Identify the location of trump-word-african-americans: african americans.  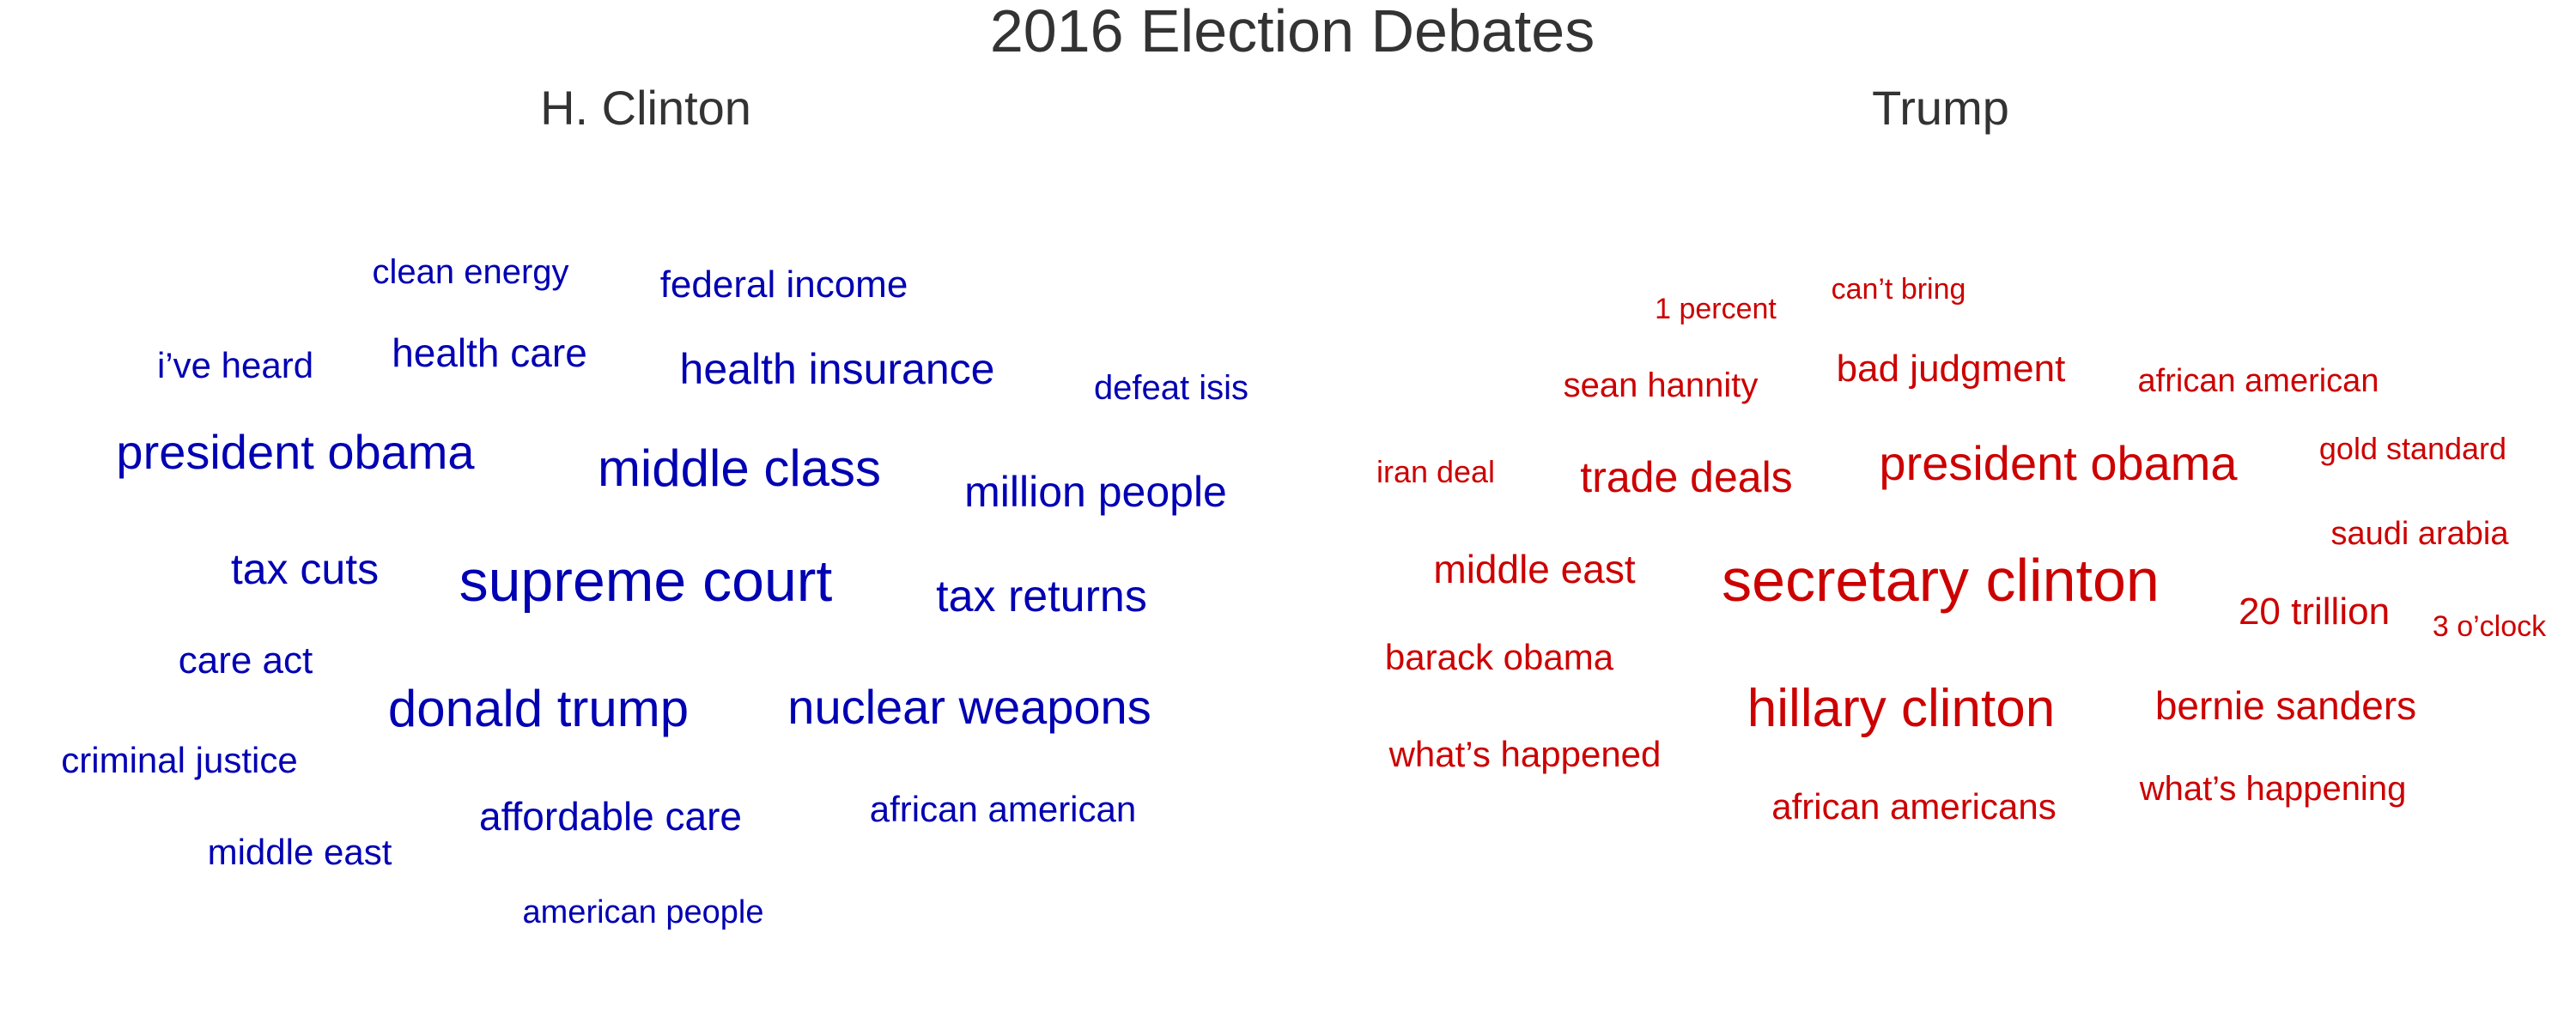
(1914, 806).